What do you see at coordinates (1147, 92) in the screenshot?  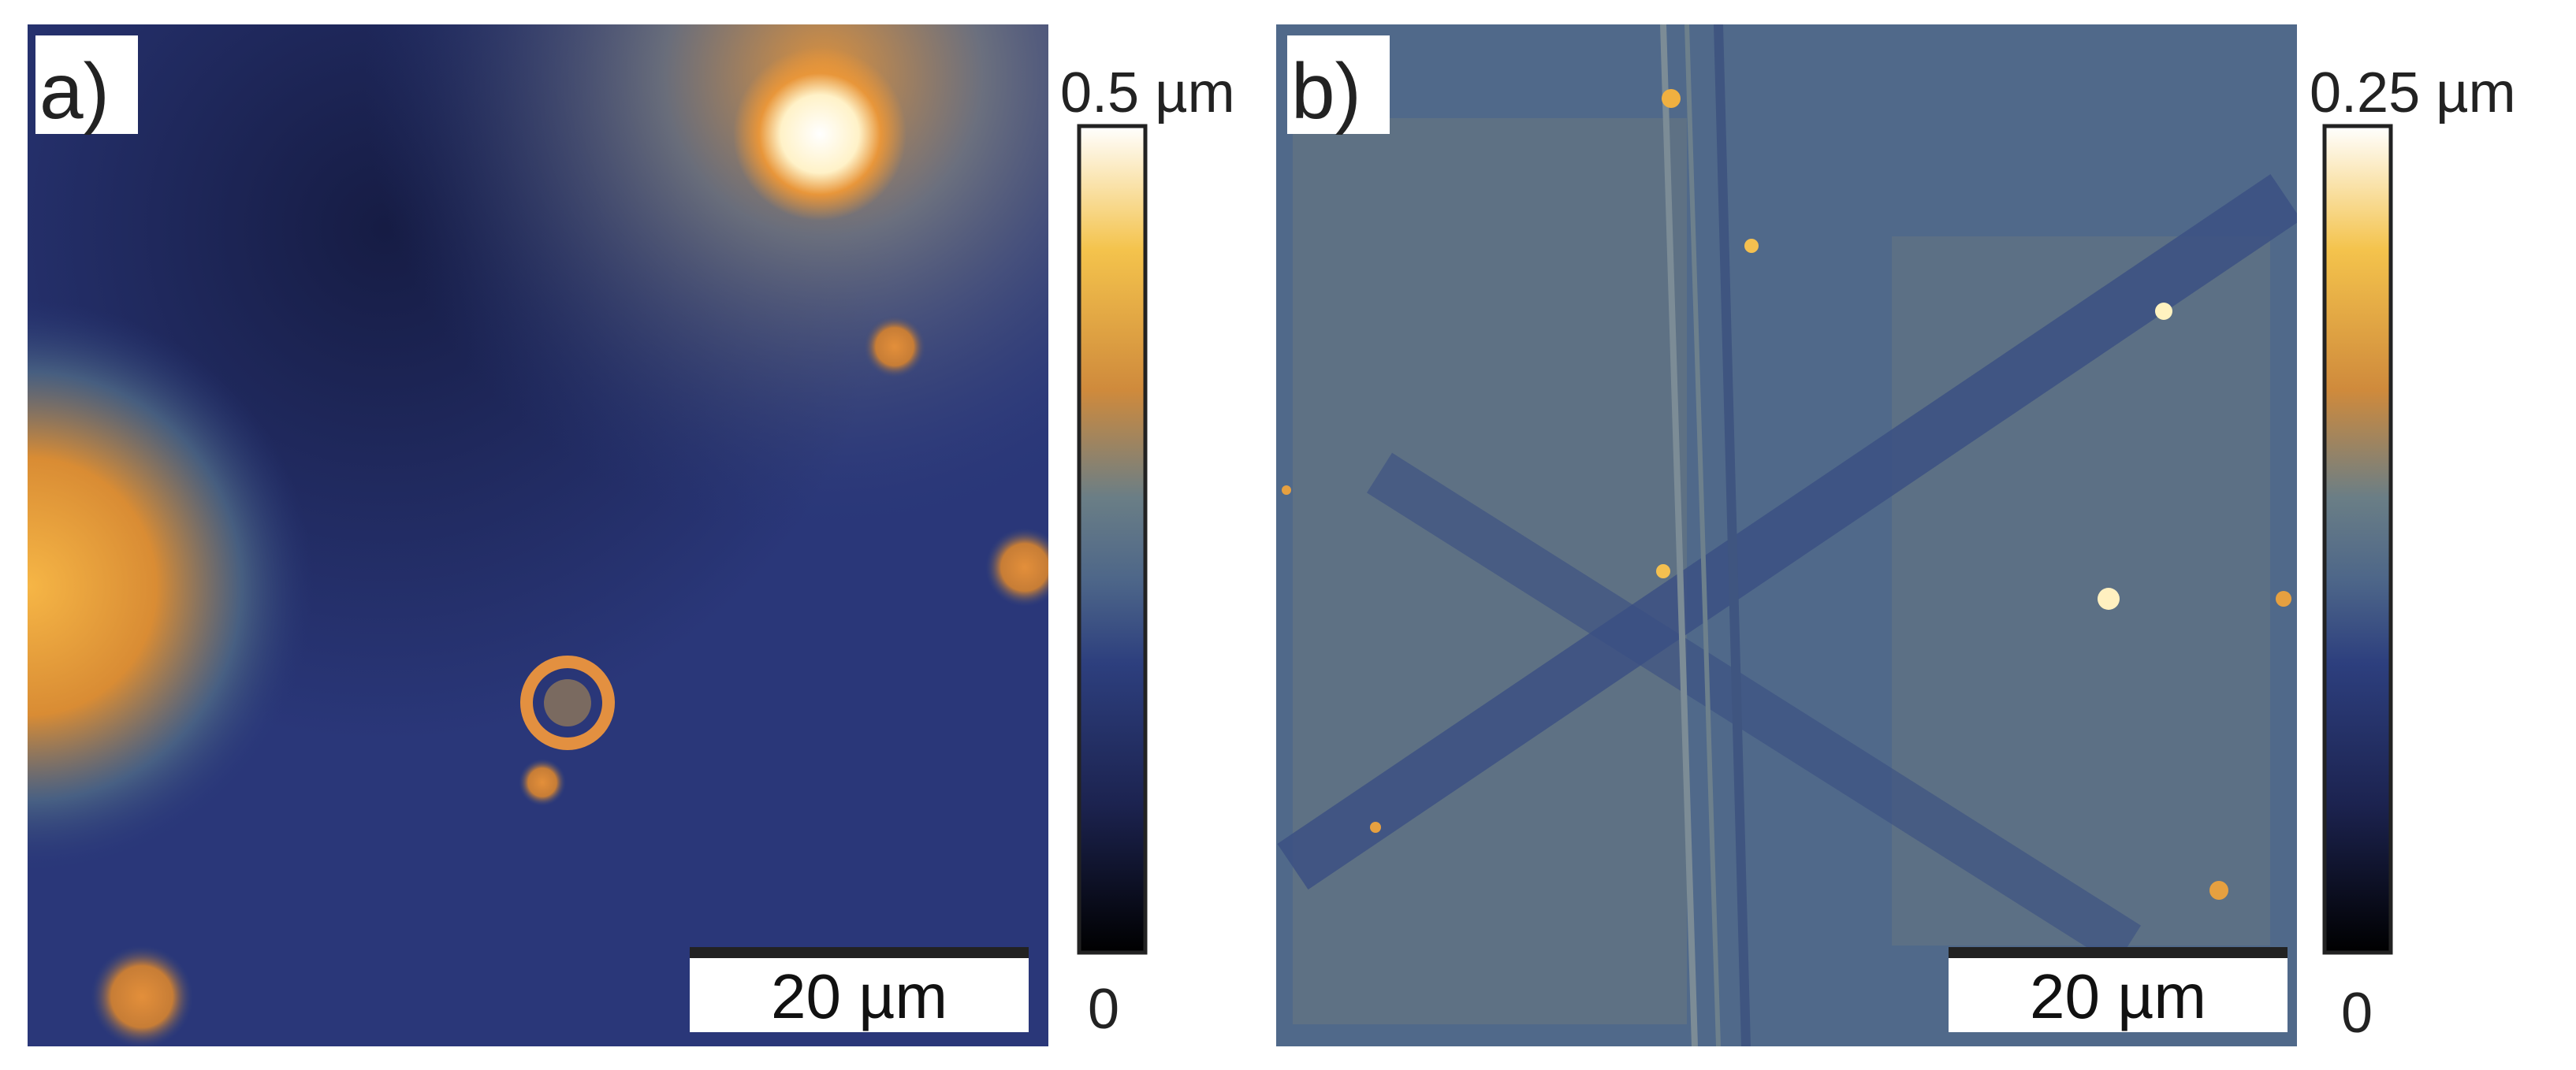 I see `colorbar-max-label: 0.5 µm` at bounding box center [1147, 92].